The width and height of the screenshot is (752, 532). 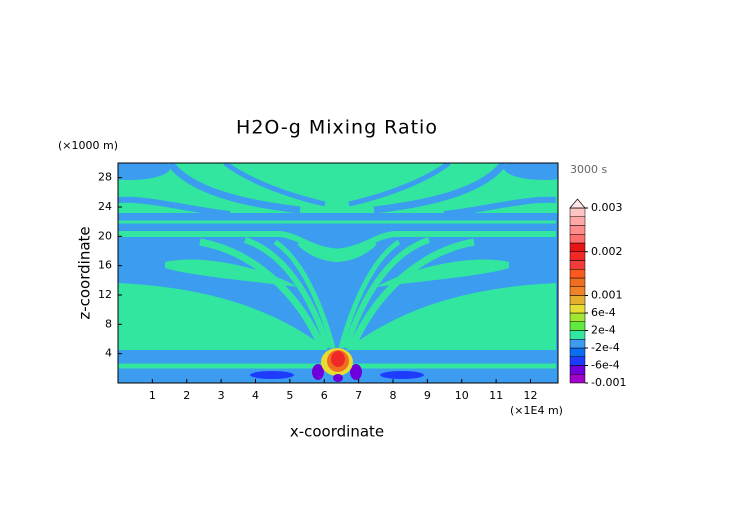 I want to click on x-tick-label: 12, so click(x=531, y=395).